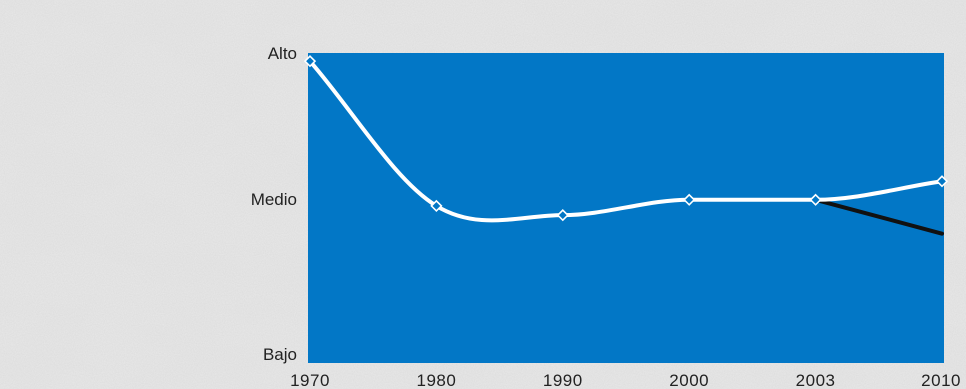  What do you see at coordinates (310, 380) in the screenshot?
I see `x-tick-label-1970: 1970` at bounding box center [310, 380].